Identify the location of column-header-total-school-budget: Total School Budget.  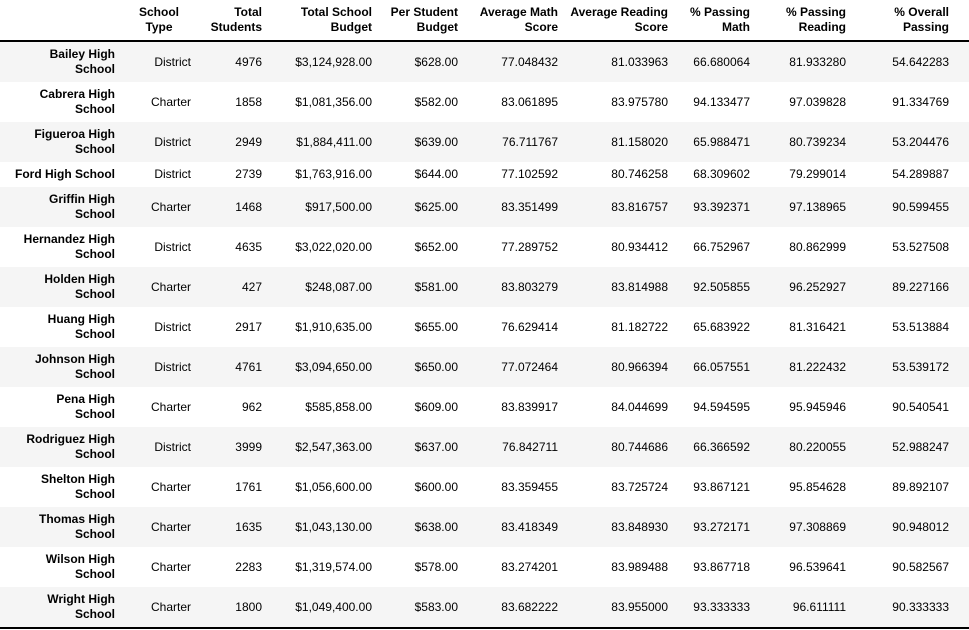
(323, 21).